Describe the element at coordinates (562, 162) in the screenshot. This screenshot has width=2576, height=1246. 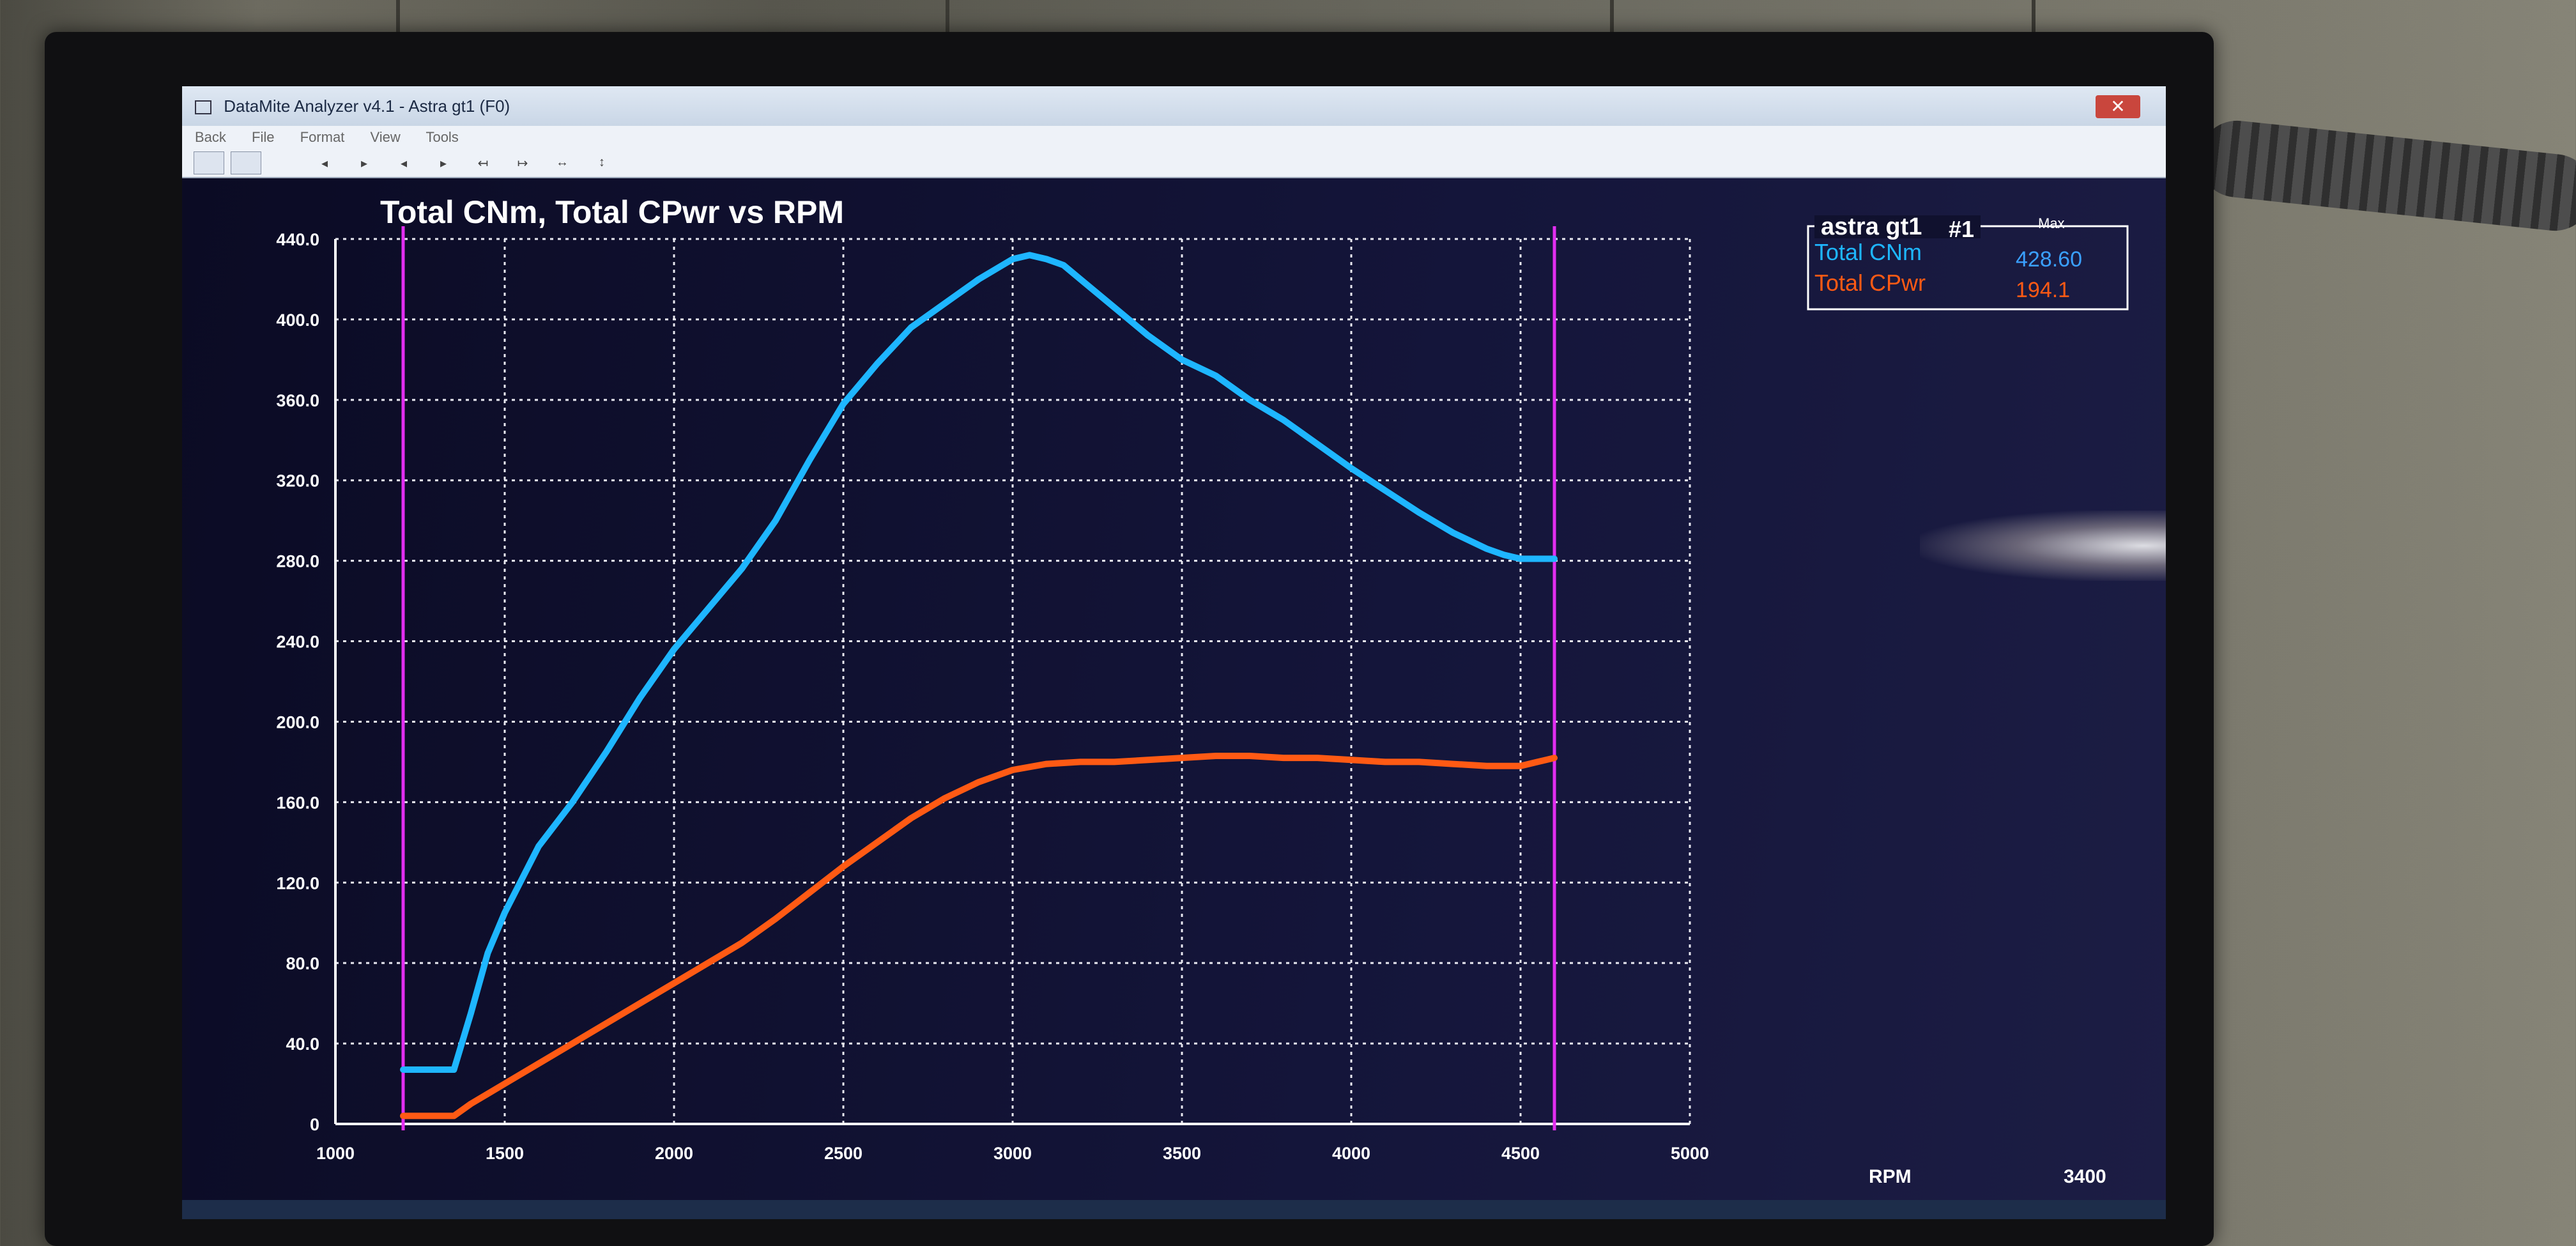
I see `expand-icon: ↔` at that location.